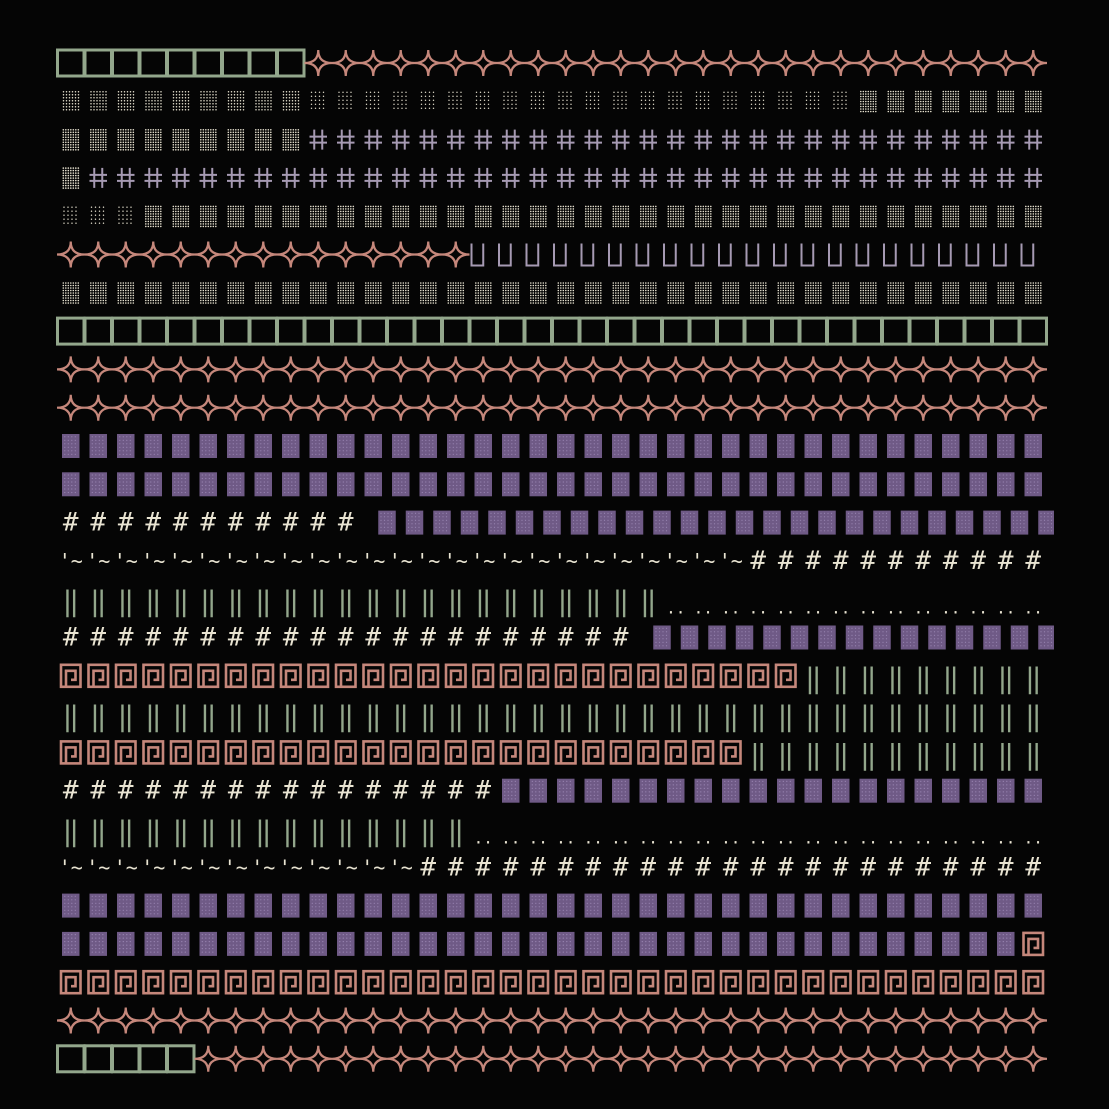 The image size is (1109, 1109). Describe the element at coordinates (1033, 139) in the screenshot. I see `mauve-cross-cell` at that location.